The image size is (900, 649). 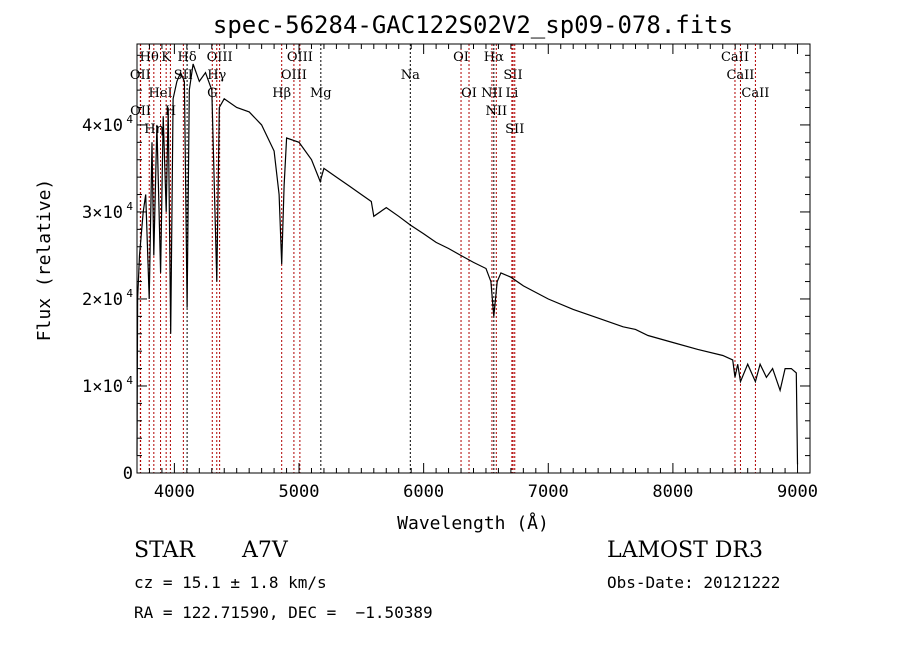 What do you see at coordinates (128, 474) in the screenshot?
I see `y-tick-label: 0` at bounding box center [128, 474].